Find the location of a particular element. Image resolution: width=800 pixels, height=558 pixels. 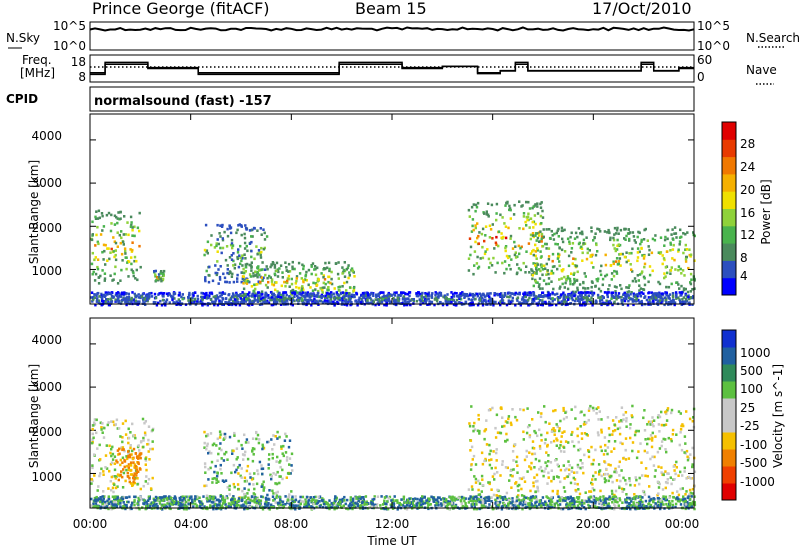

power-cbar-tick-20: 20 is located at coordinates (747, 190).